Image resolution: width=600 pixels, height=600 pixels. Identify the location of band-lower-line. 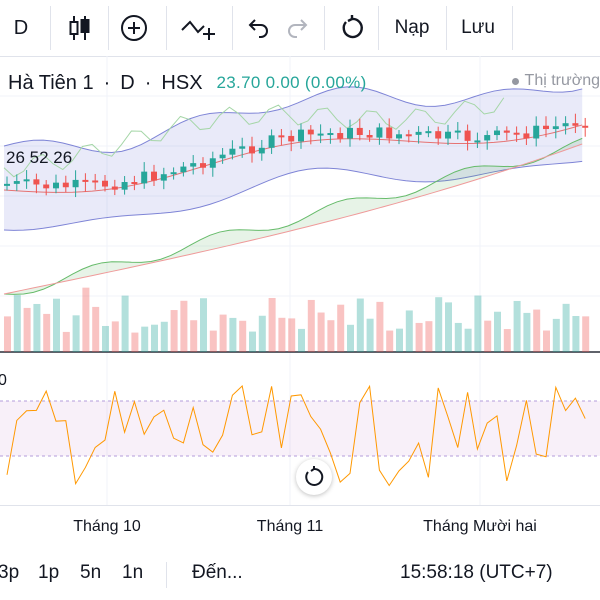
(293, 195).